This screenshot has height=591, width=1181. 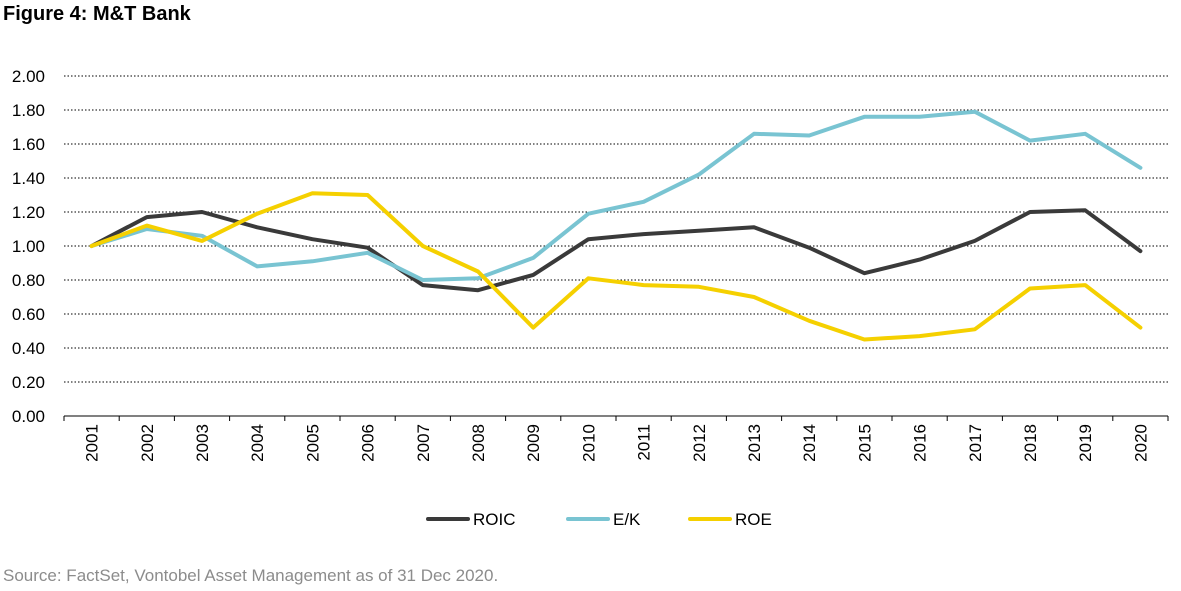 I want to click on y-tick-label: 1.40, so click(x=28, y=178).